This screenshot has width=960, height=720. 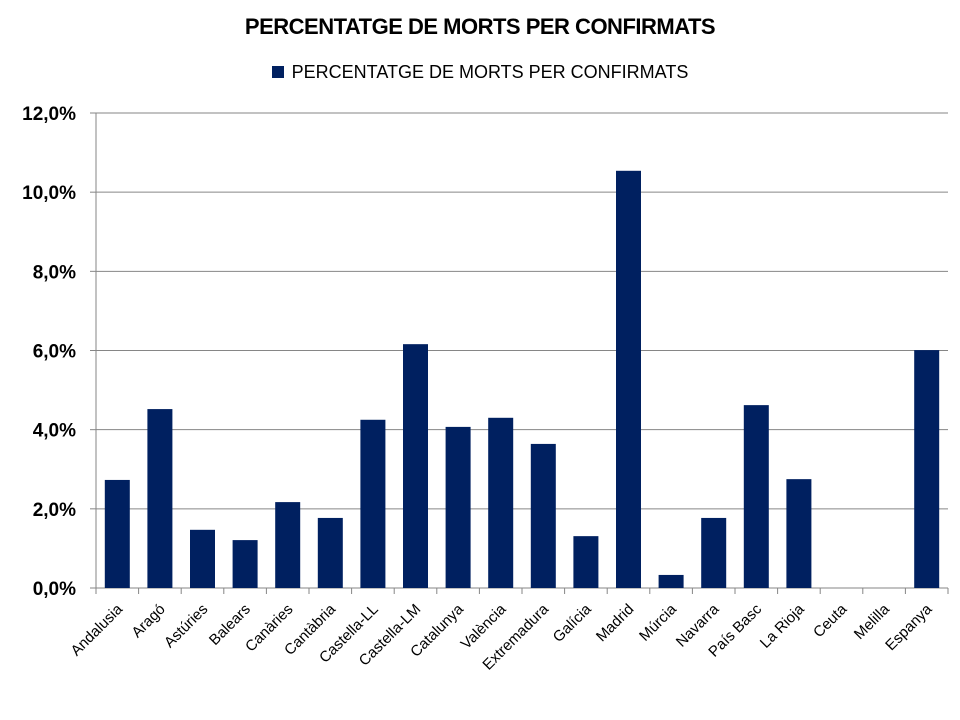 I want to click on y-tick-label: 2,0%, so click(x=54, y=510).